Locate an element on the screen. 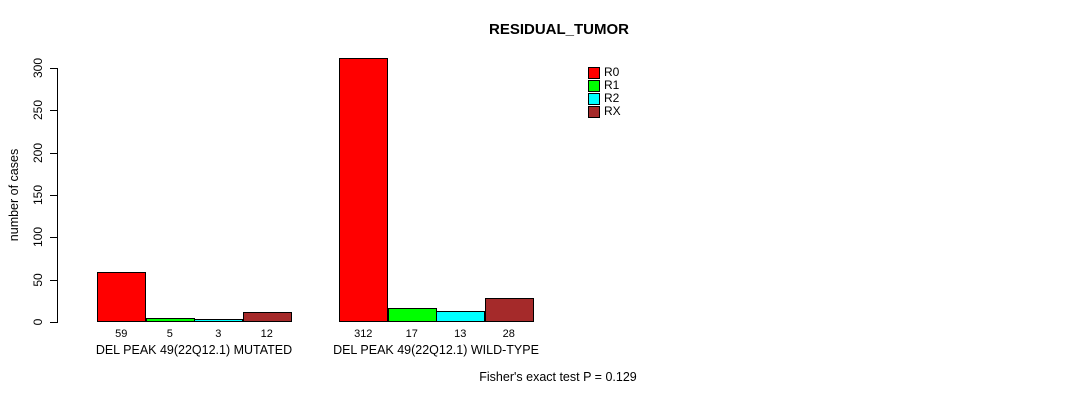 The height and width of the screenshot is (400, 1090). legend-entry-r0: R0 is located at coordinates (604, 72).